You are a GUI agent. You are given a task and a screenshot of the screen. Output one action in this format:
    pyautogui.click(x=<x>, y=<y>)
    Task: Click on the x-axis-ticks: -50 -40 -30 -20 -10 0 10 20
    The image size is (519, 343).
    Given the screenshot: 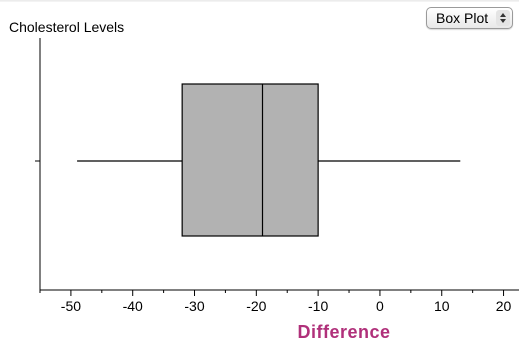 What is the action you would take?
    pyautogui.click(x=275, y=302)
    